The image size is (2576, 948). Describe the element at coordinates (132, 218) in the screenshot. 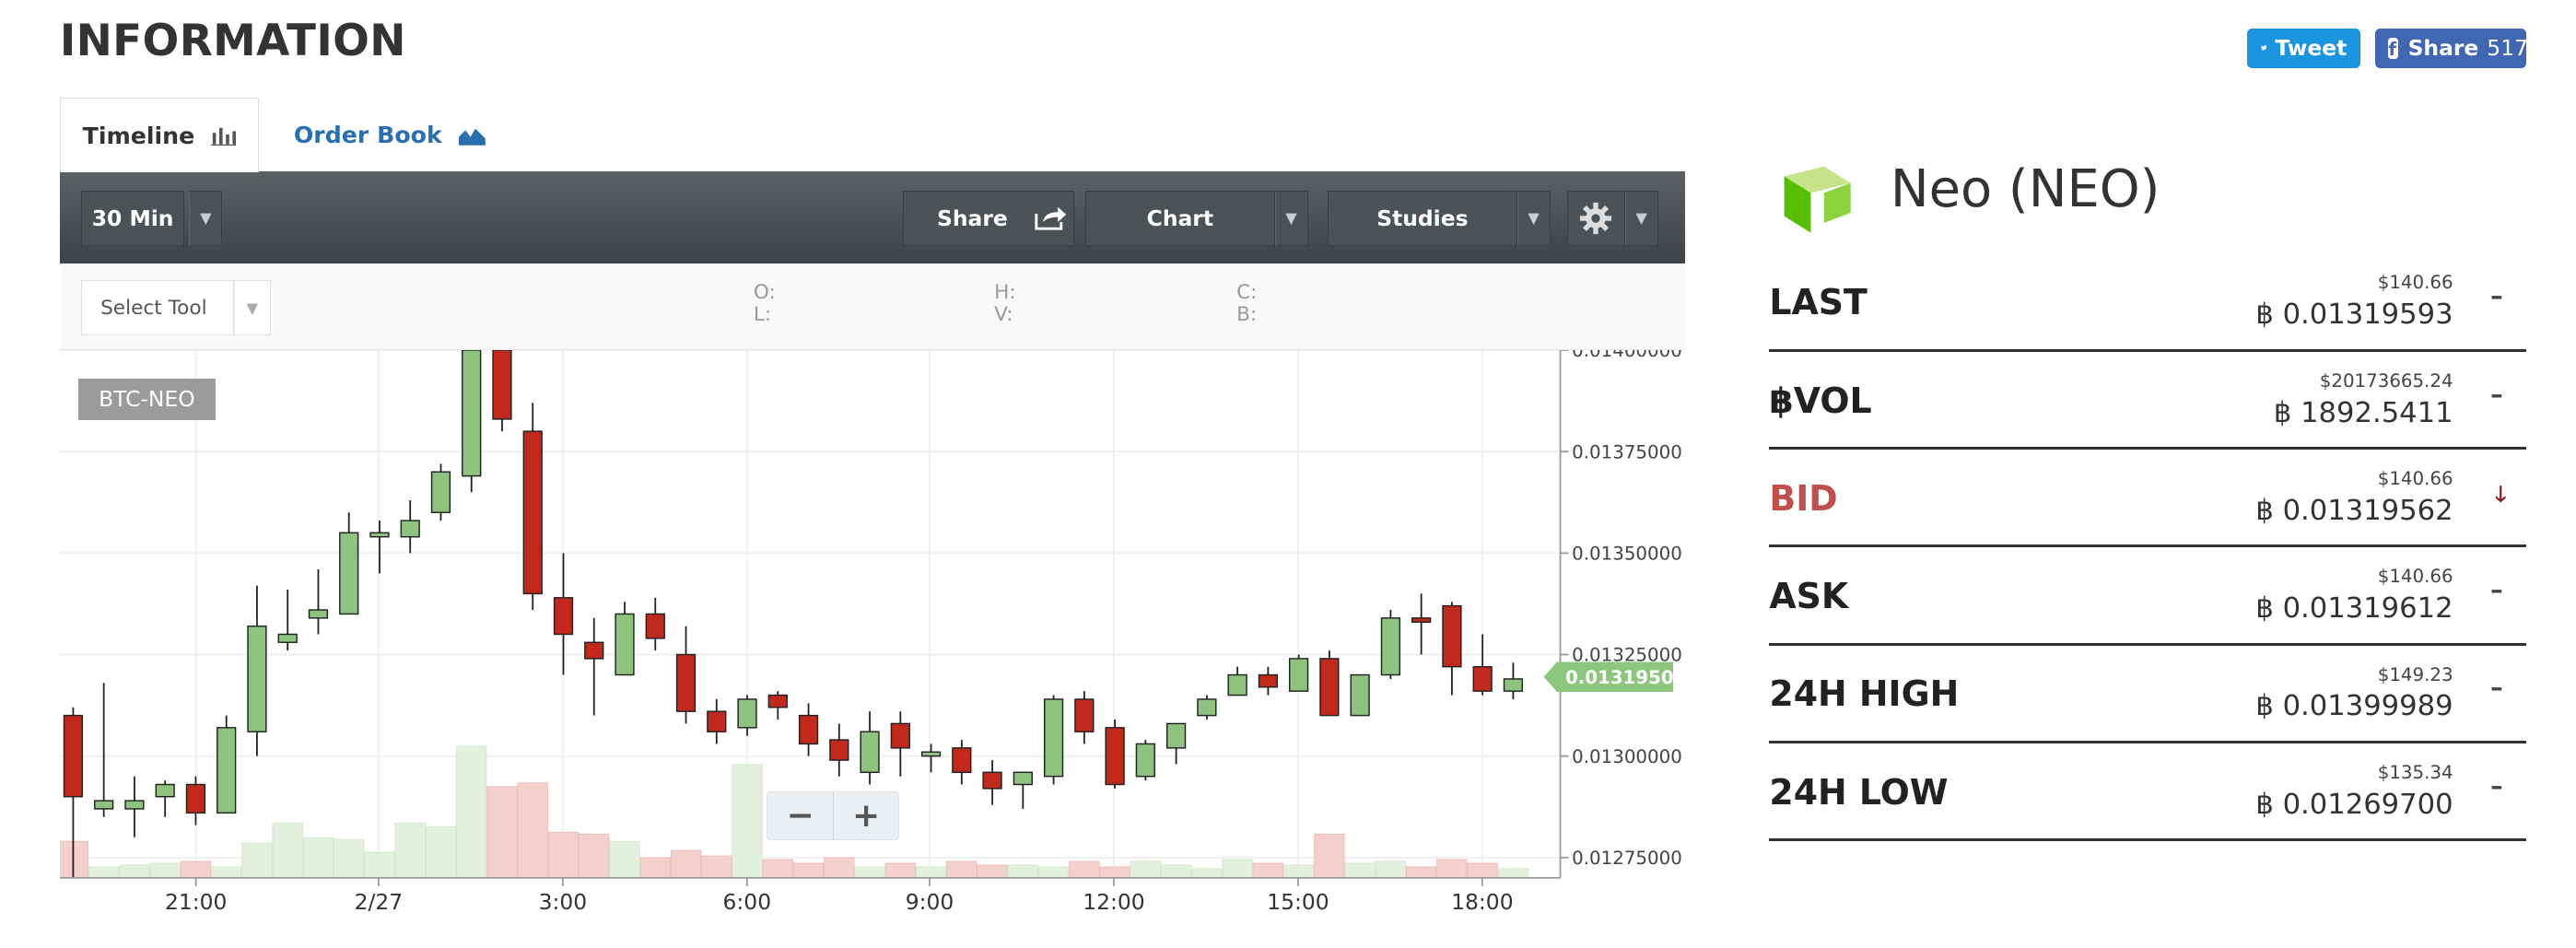

I see `interval-select: 30 Min` at that location.